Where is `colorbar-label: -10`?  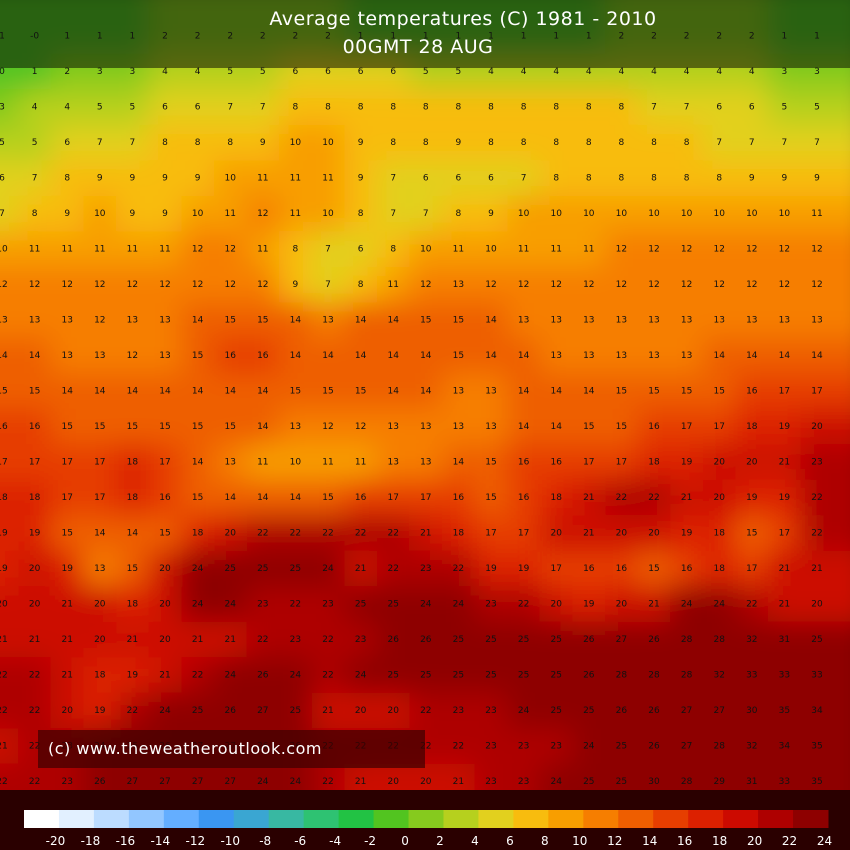 colorbar-label: -10 is located at coordinates (230, 841).